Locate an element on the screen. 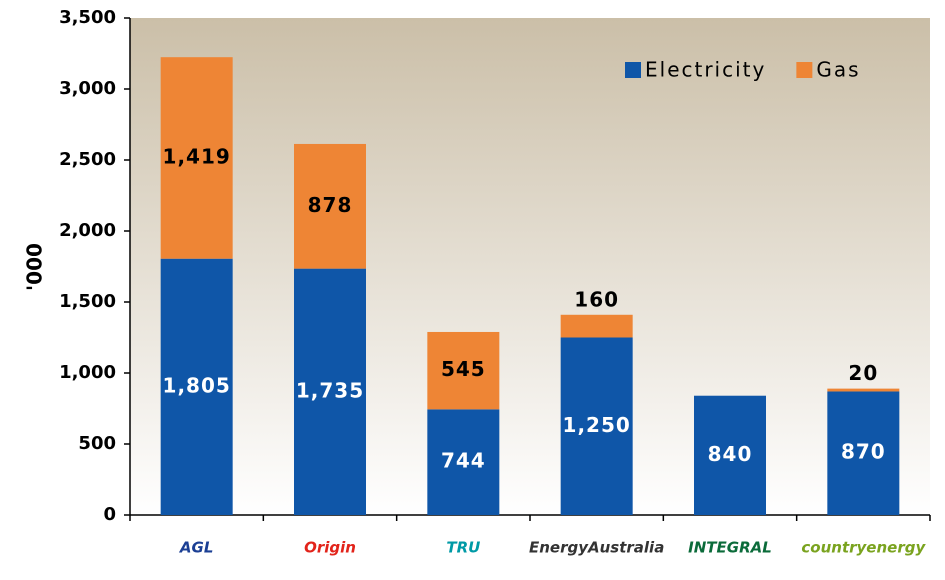 Image resolution: width=945 pixels, height=580 pixels. data-label: 545 is located at coordinates (463, 369).